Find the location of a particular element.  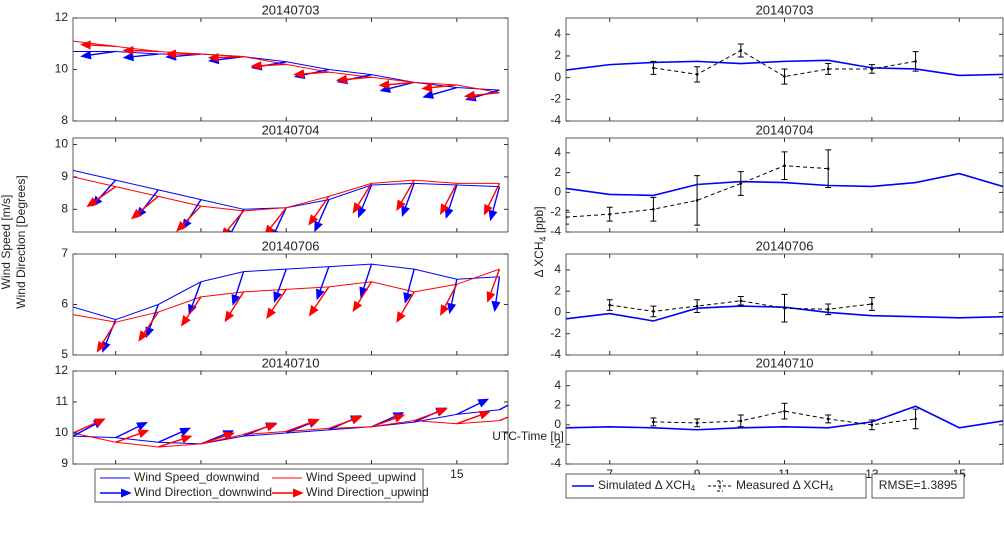

legend-label: Wind Speed_downwind is located at coordinates (196, 477).